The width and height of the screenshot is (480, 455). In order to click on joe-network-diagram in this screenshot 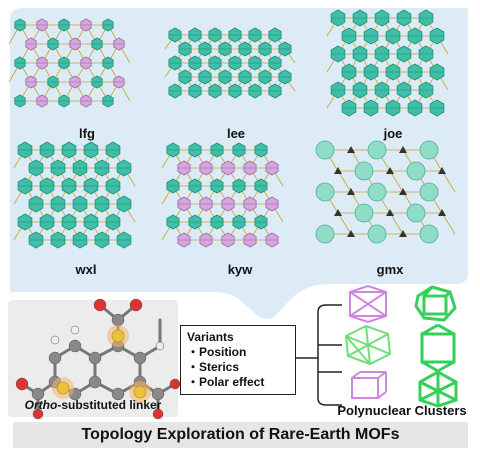, I will do `click(387, 63)`.